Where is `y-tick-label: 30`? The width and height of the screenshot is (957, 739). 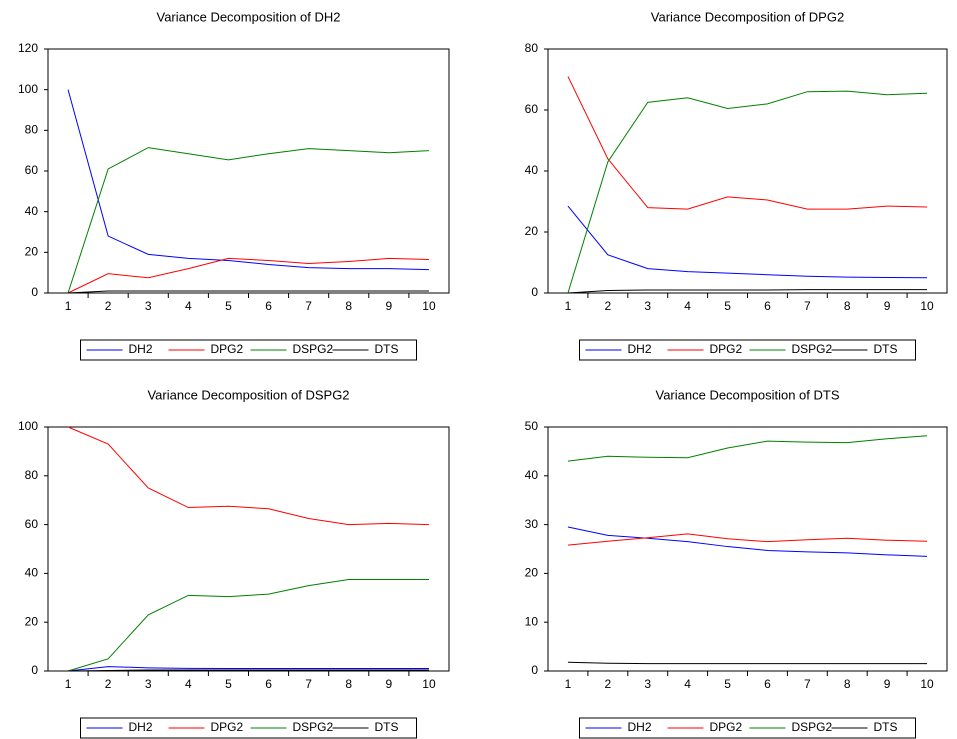 y-tick-label: 30 is located at coordinates (532, 524).